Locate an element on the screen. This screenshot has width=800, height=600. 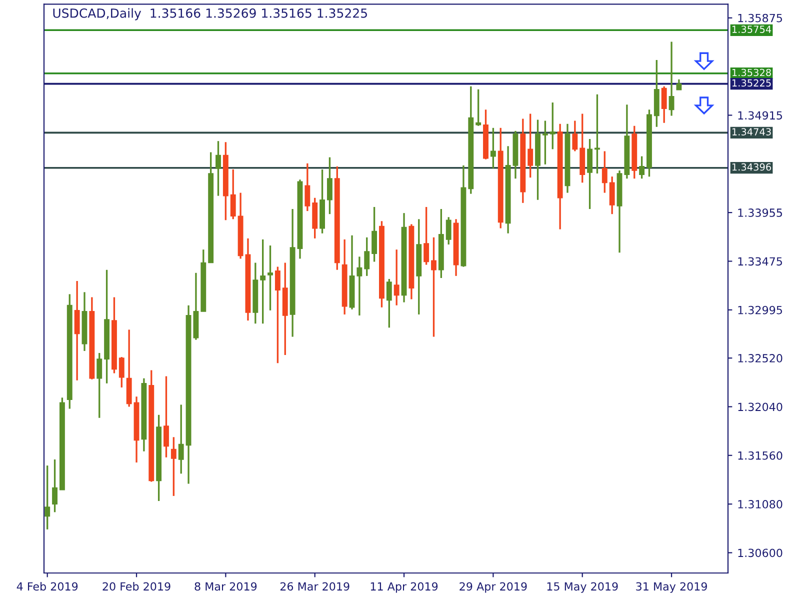
x-tick-label: 29 Apr 2019 is located at coordinates (493, 587).